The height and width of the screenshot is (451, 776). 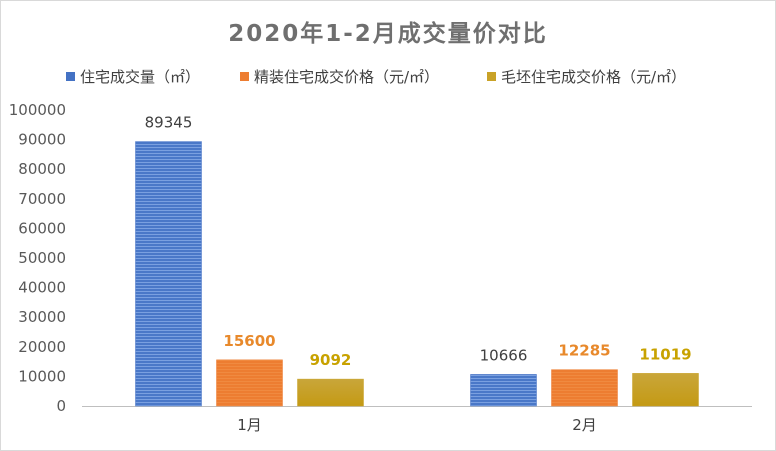 What do you see at coordinates (42, 288) in the screenshot?
I see `y-tick-label: 40000` at bounding box center [42, 288].